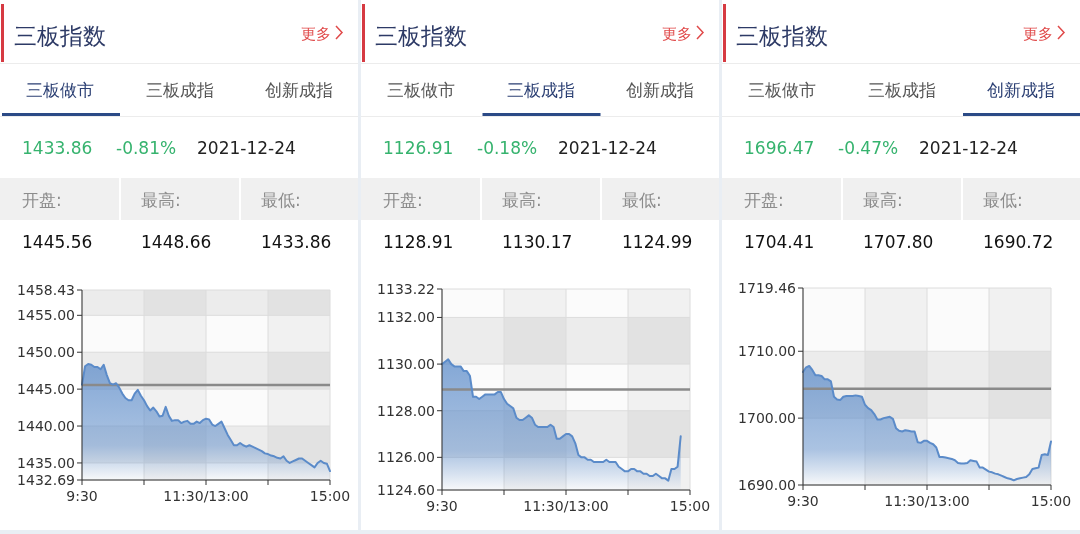  What do you see at coordinates (537, 242) in the screenshot?
I see `text: 1130.17` at bounding box center [537, 242].